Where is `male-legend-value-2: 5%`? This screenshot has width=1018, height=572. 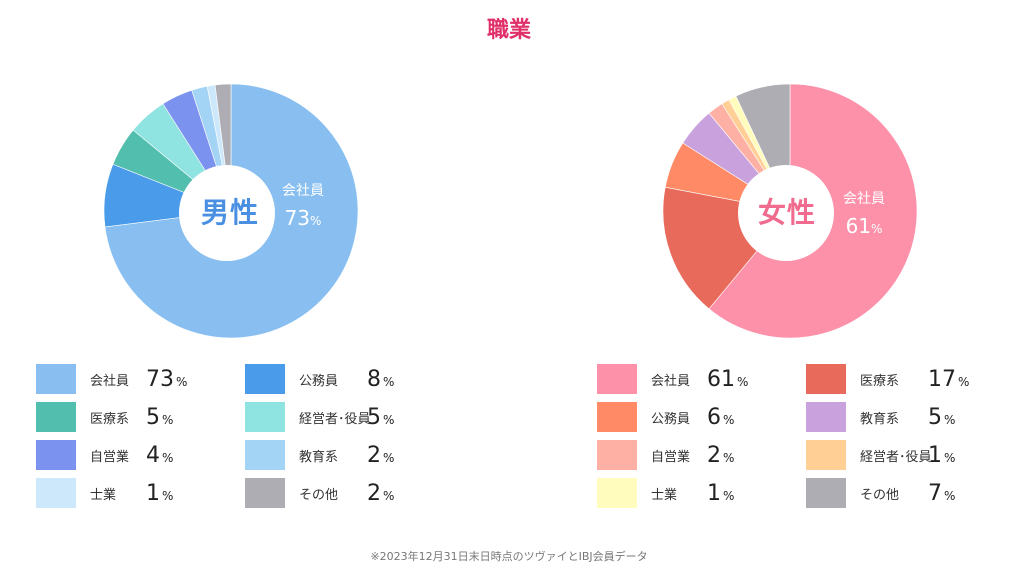 male-legend-value-2: 5% is located at coordinates (160, 417).